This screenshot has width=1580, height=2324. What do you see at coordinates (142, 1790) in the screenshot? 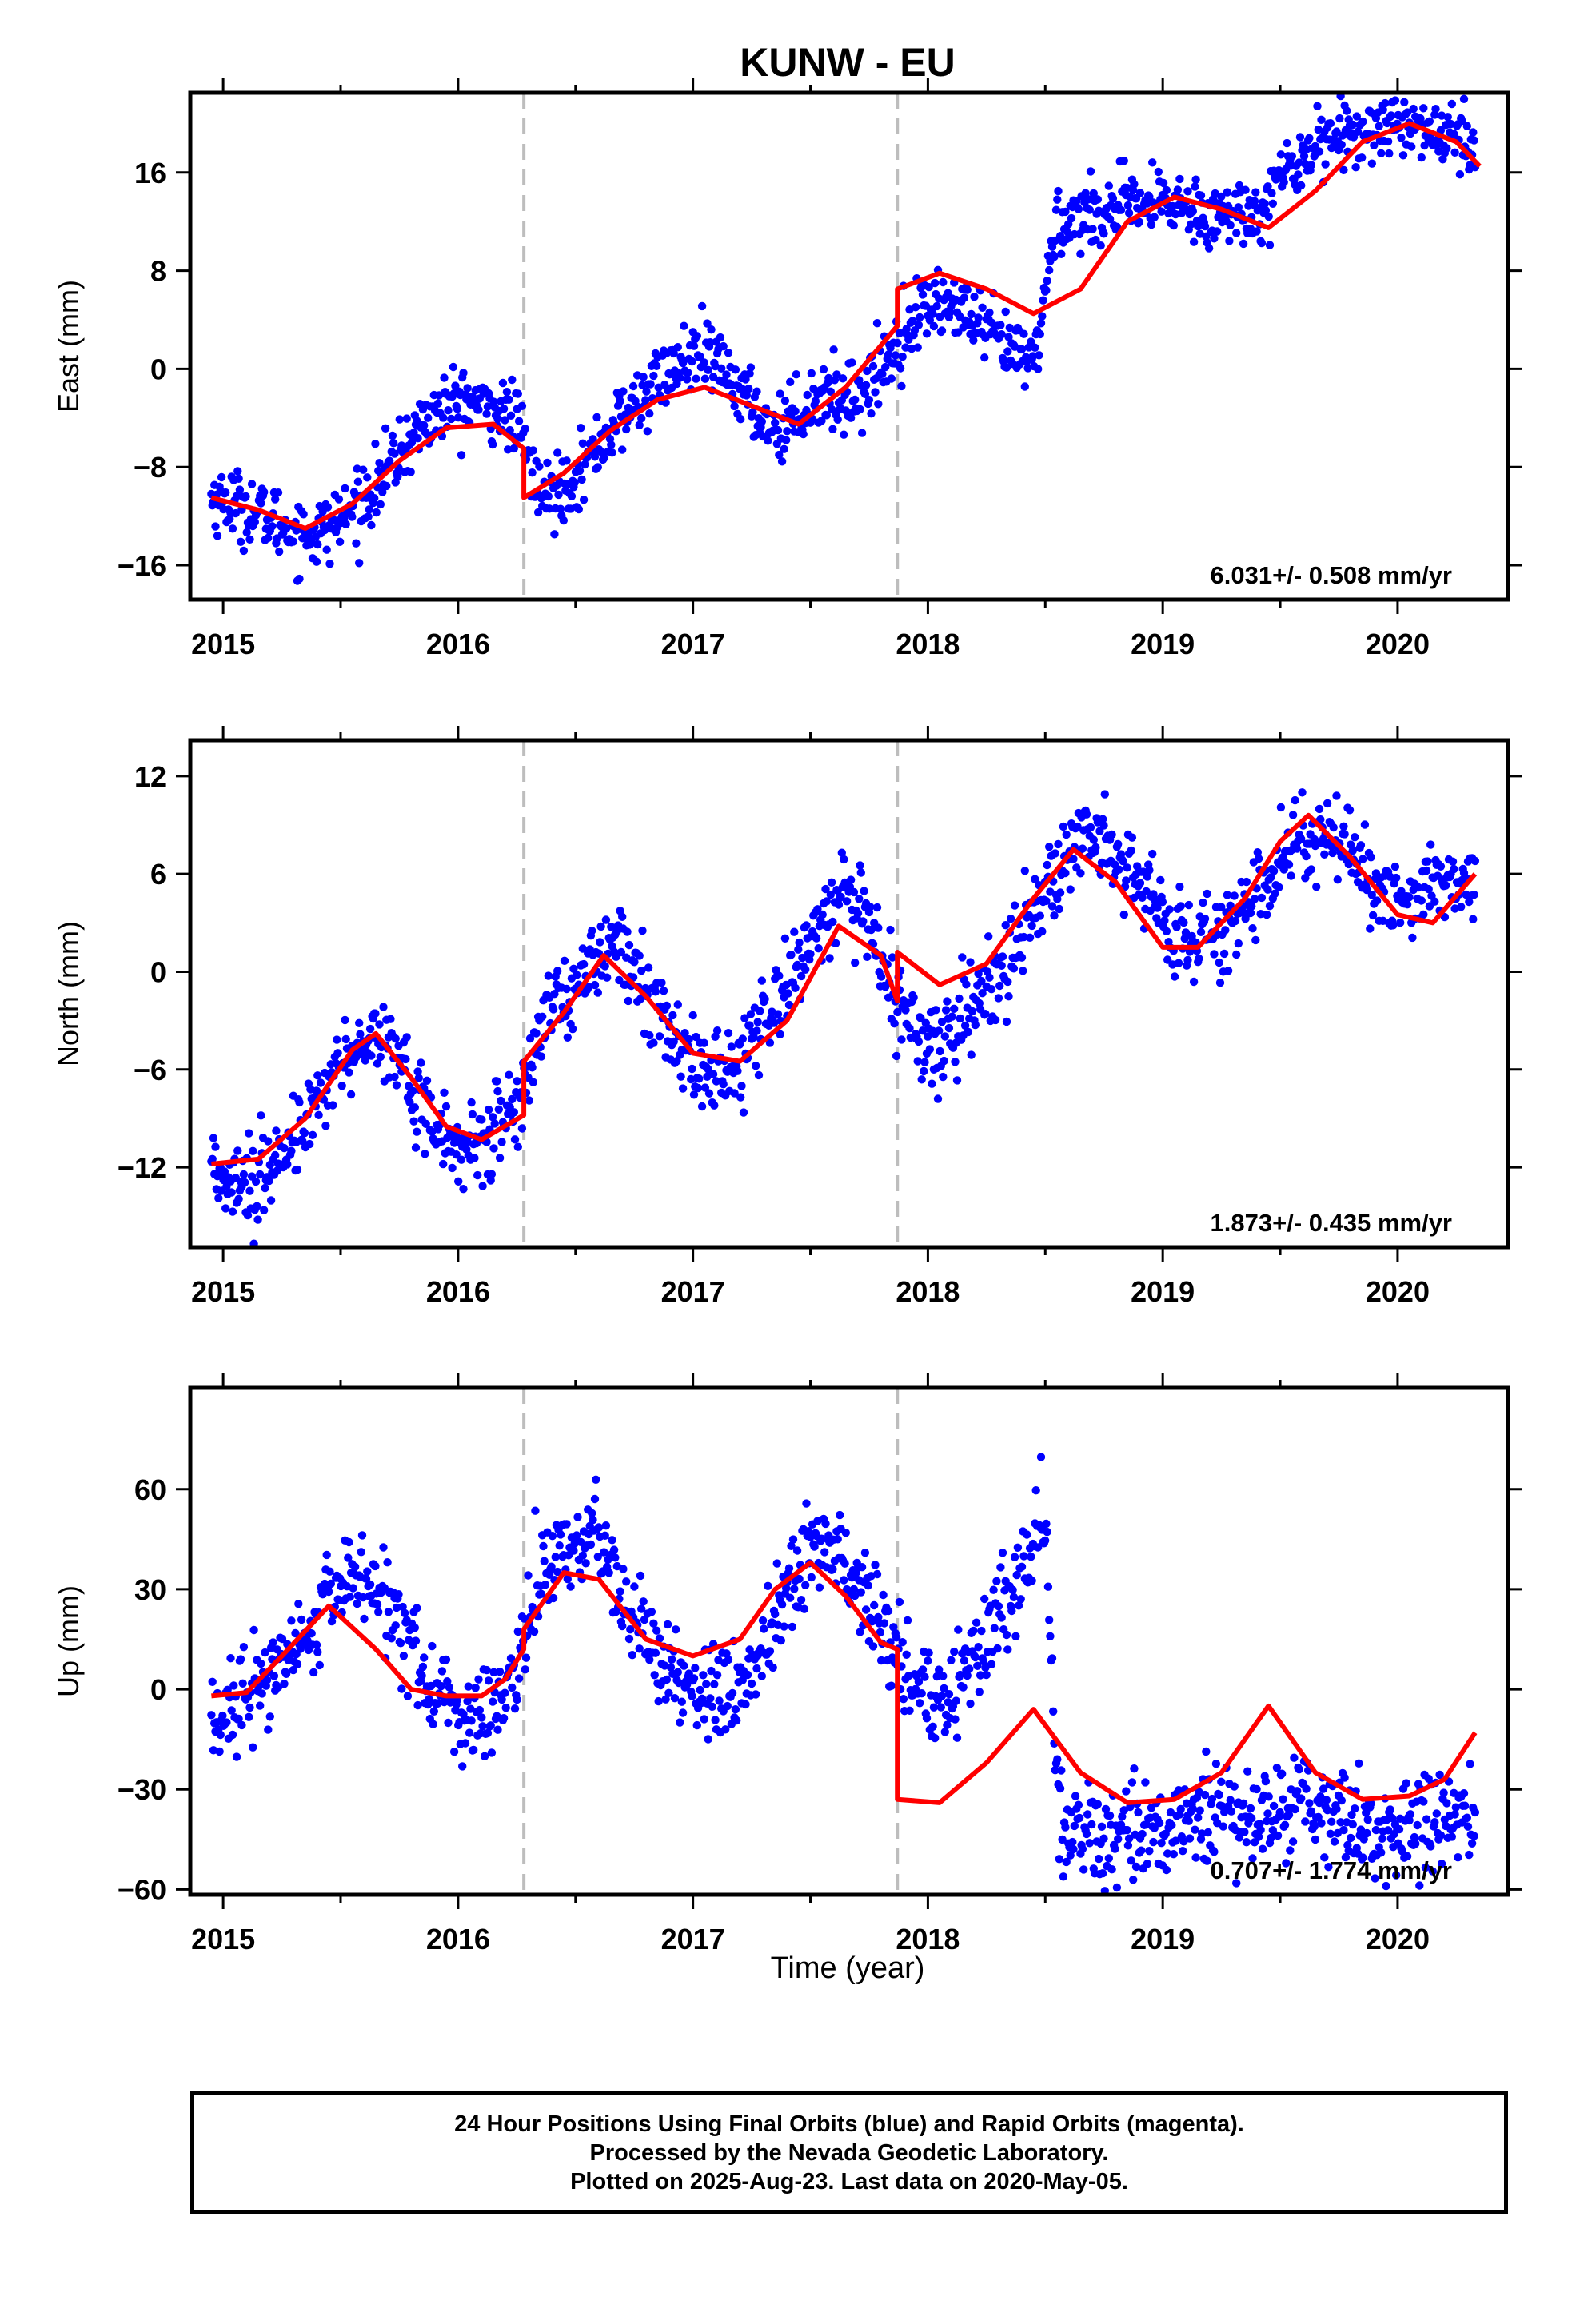
I see `y-tick-label: −30` at bounding box center [142, 1790].